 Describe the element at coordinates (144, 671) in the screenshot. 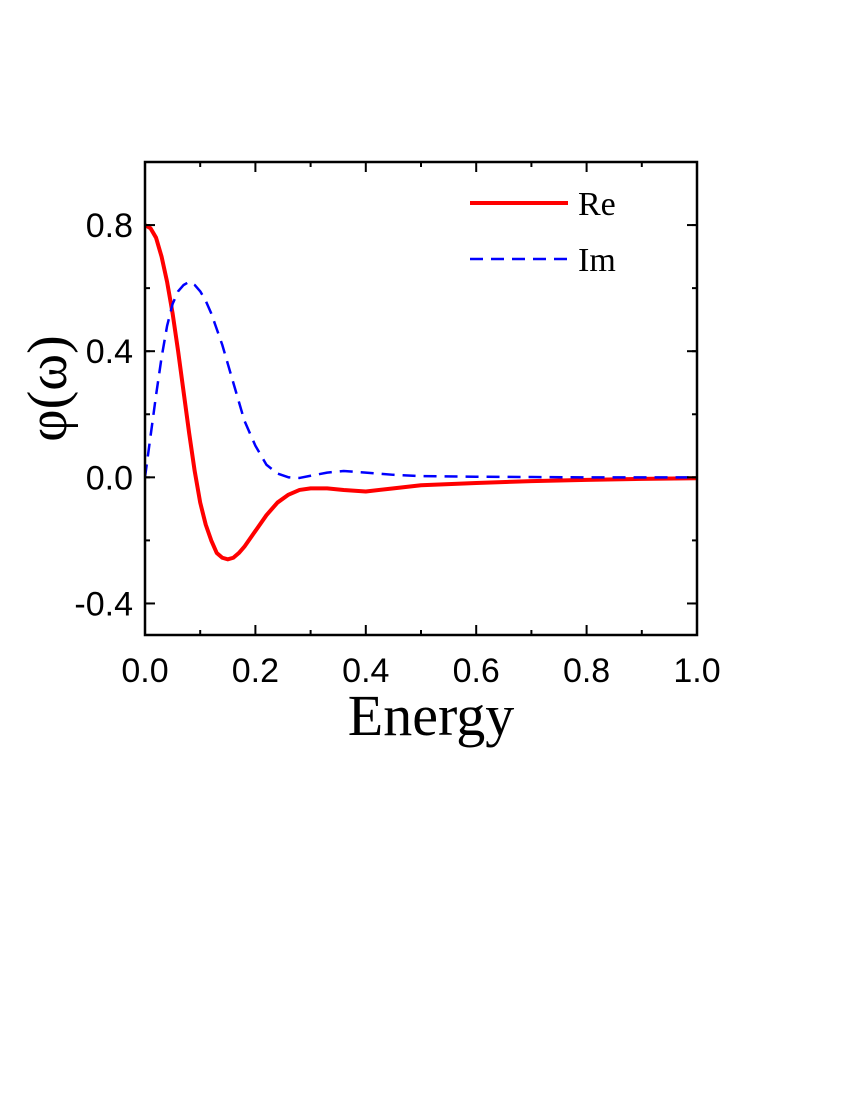

I see `x-tick-label: 0.0` at that location.